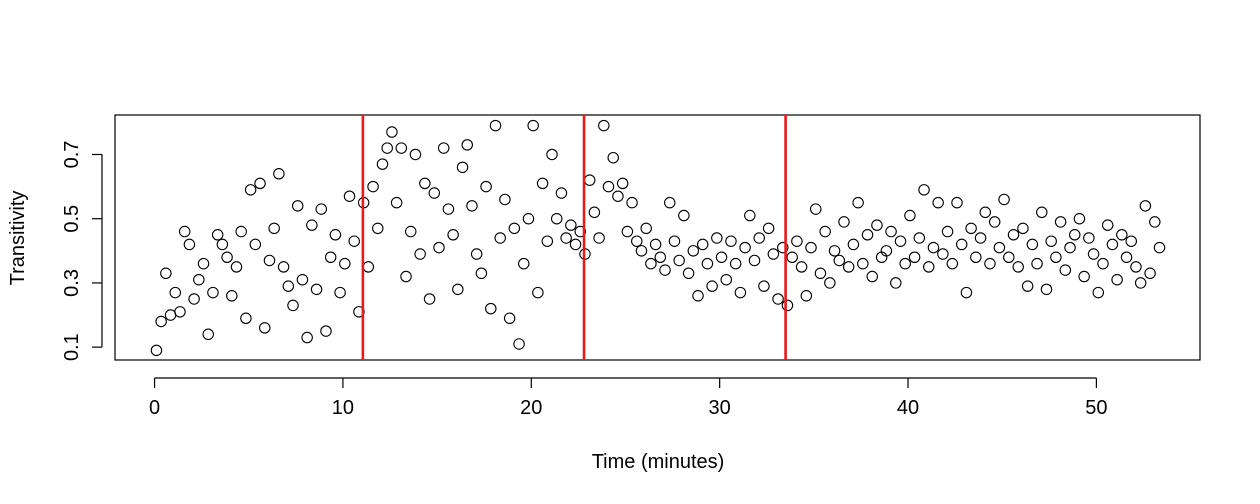 The image size is (1260, 504). What do you see at coordinates (72, 347) in the screenshot?
I see `y-tick-label: 0.1` at bounding box center [72, 347].